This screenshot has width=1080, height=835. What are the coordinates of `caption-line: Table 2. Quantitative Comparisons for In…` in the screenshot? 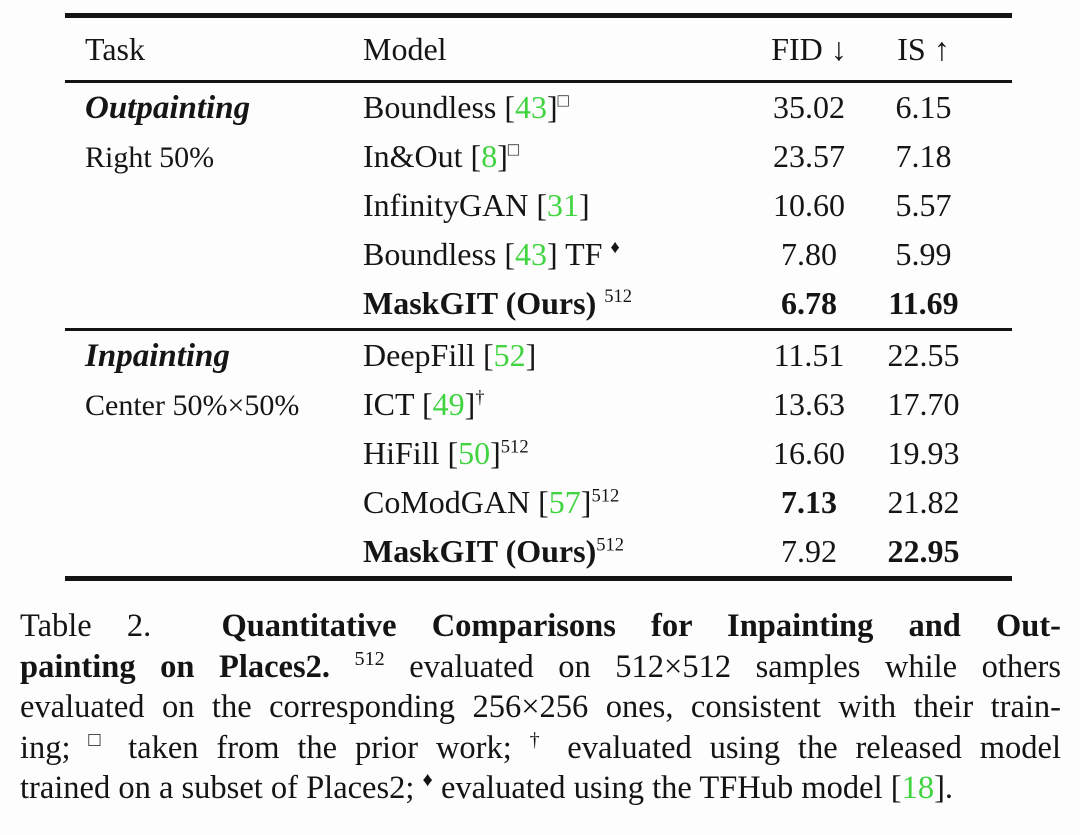 It's located at (540, 626).